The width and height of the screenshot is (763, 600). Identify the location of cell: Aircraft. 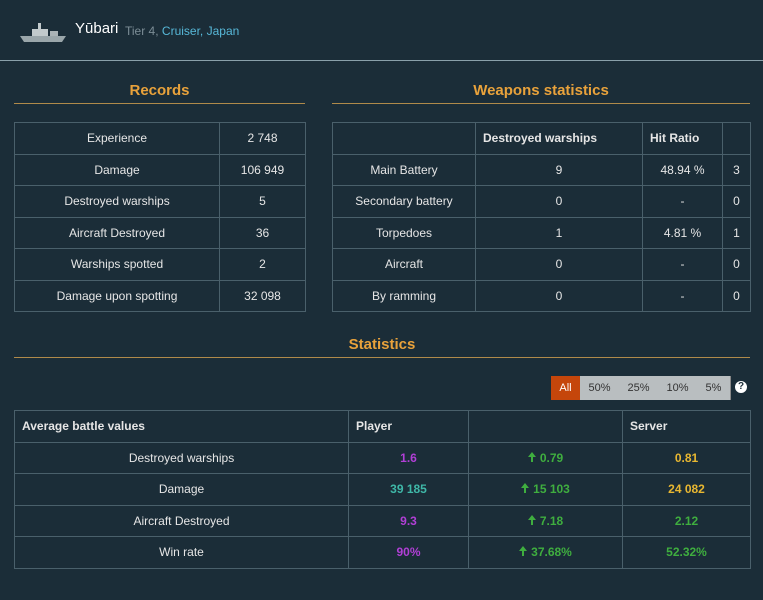
(404, 264).